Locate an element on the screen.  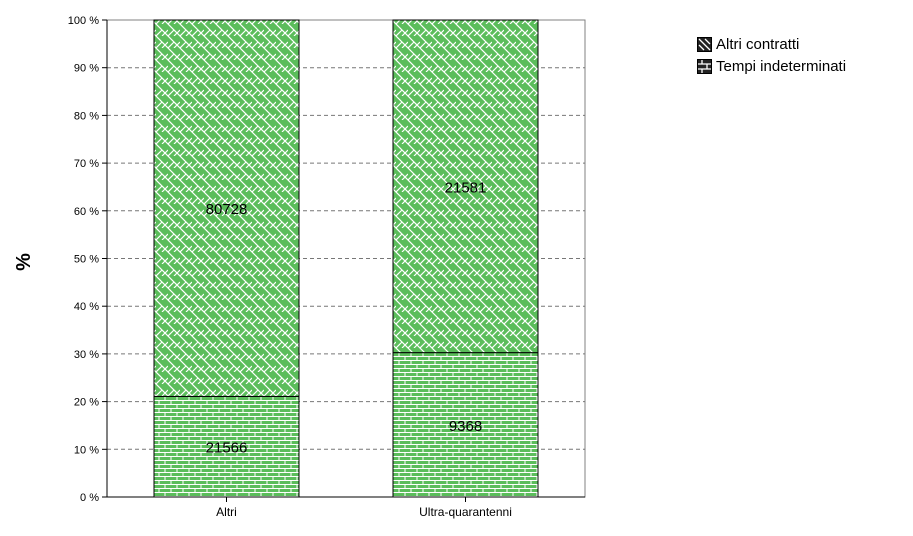
y-tick-label: 50 % is located at coordinates (86, 260).